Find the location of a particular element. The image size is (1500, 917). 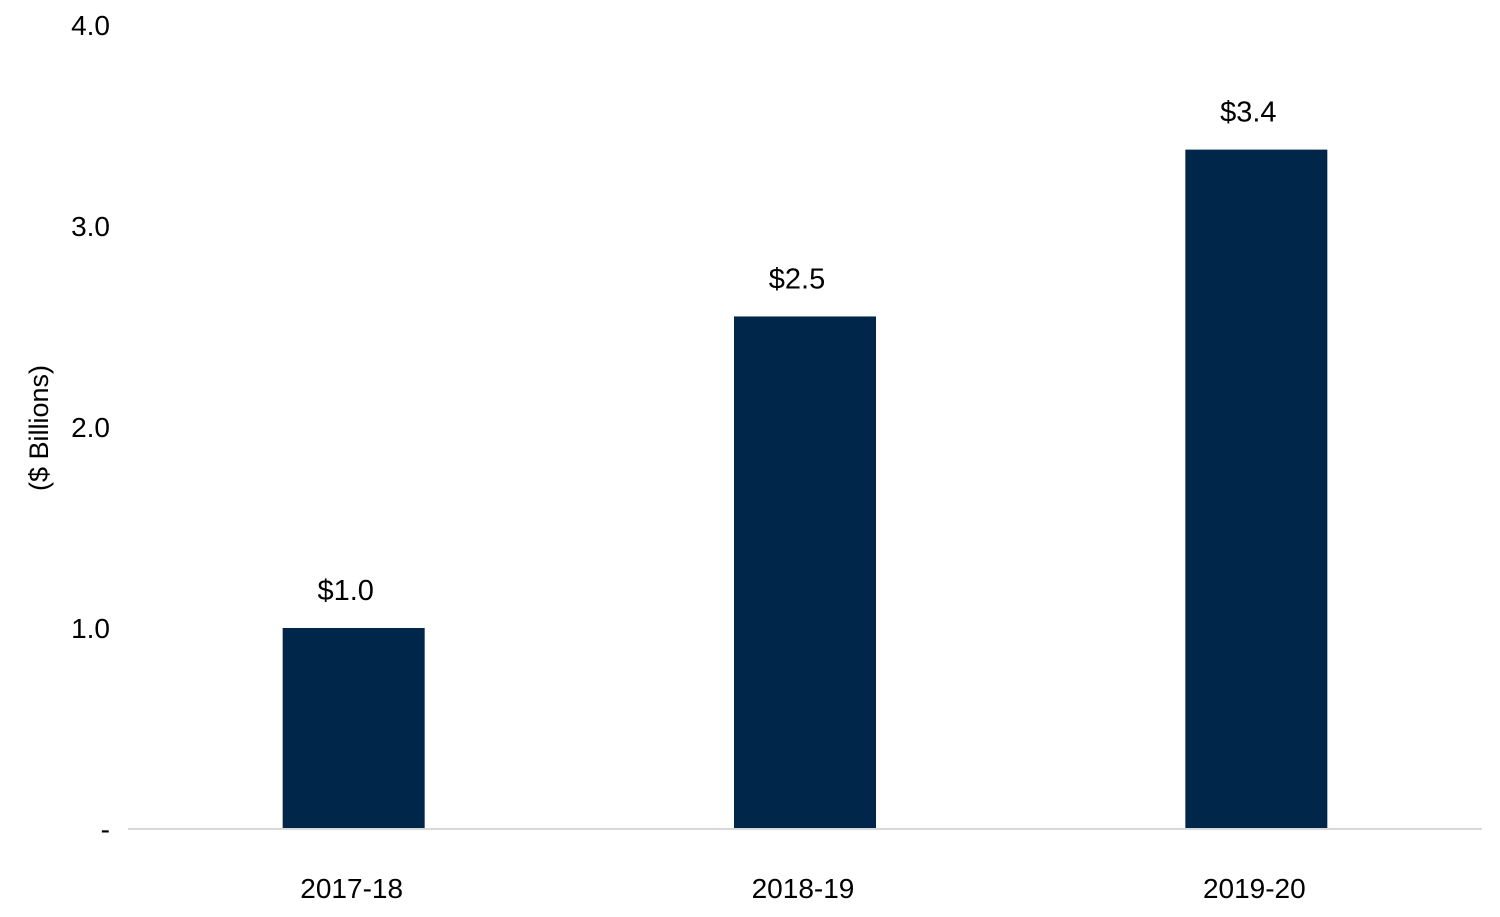

data-label: $3.4 is located at coordinates (1248, 113).